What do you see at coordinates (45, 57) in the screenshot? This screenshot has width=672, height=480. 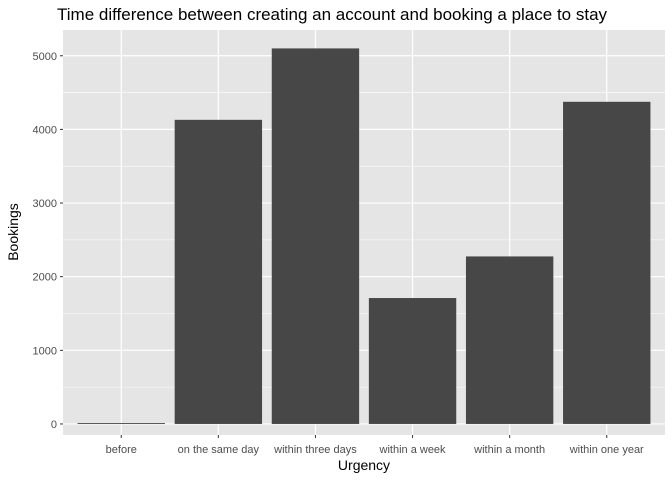 I see `y-tick-label: 5000` at bounding box center [45, 57].